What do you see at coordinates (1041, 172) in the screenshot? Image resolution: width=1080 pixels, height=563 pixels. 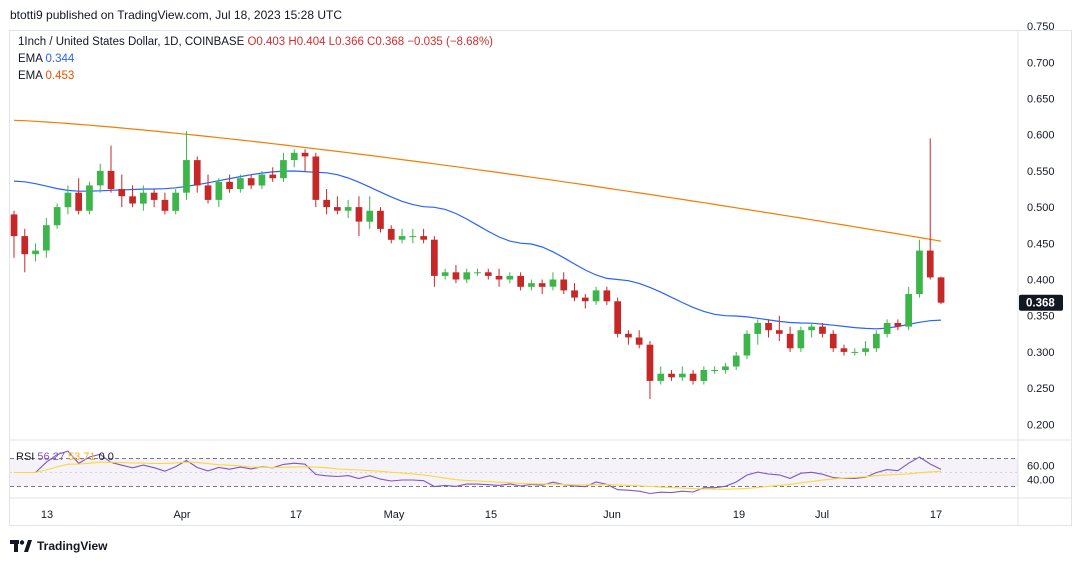 I see `y-tick-label: 0.550` at bounding box center [1041, 172].